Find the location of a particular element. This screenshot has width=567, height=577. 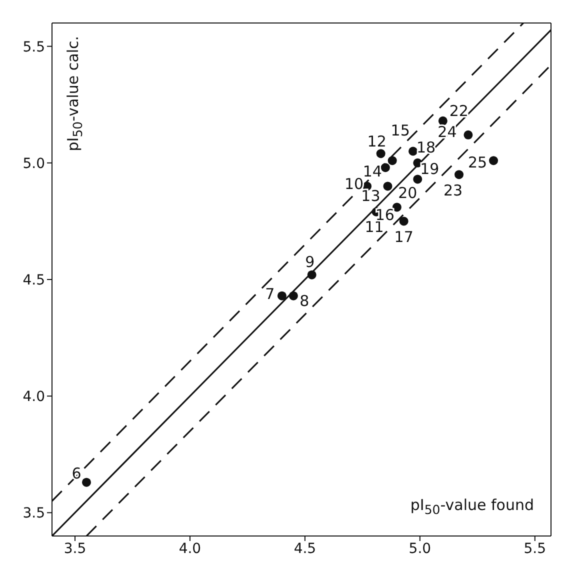

annotation: 22 is located at coordinates (458, 111).